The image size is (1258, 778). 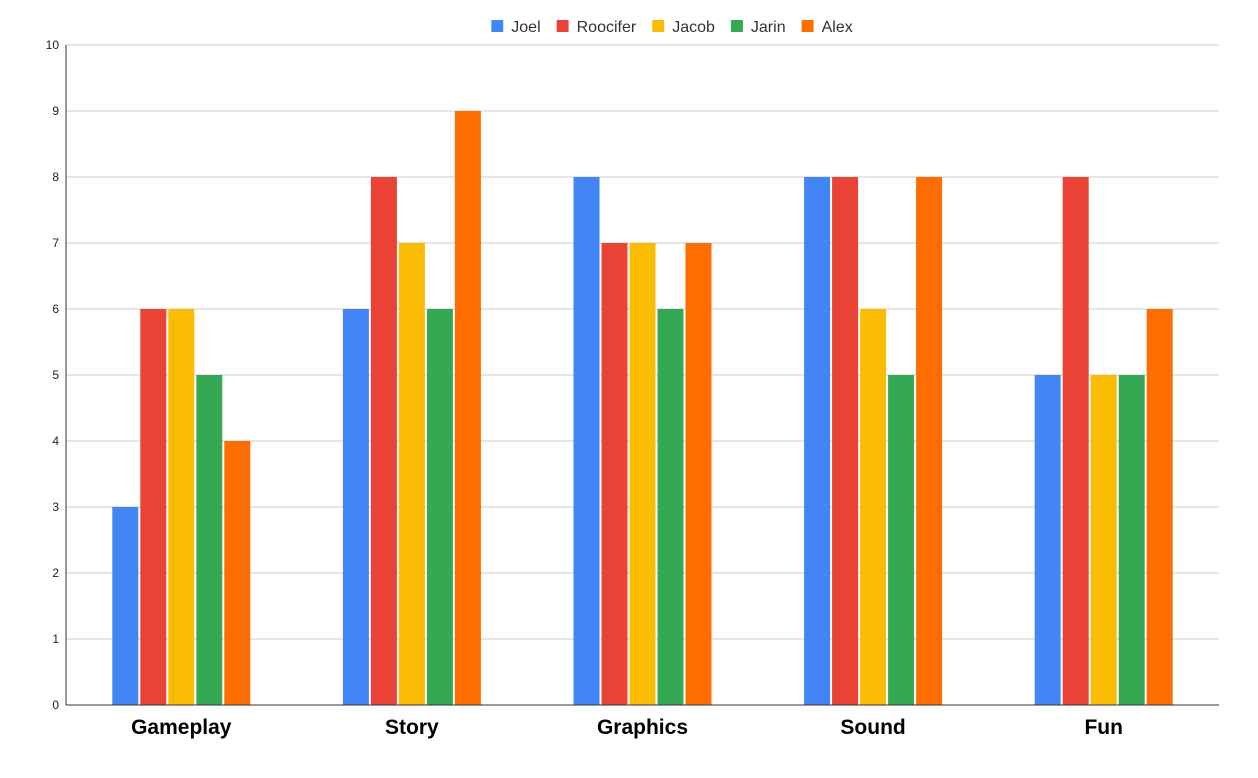 I want to click on y-tick-label: 8, so click(x=55, y=177).